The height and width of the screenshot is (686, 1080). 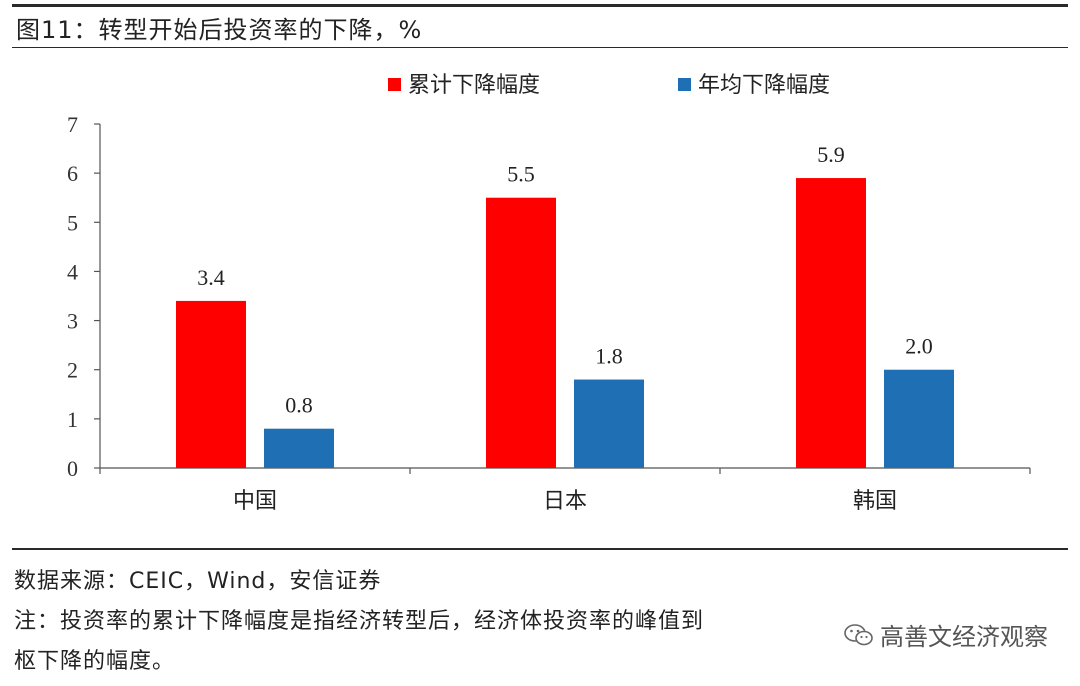 What do you see at coordinates (540, 47) in the screenshot?
I see `title-rule` at bounding box center [540, 47].